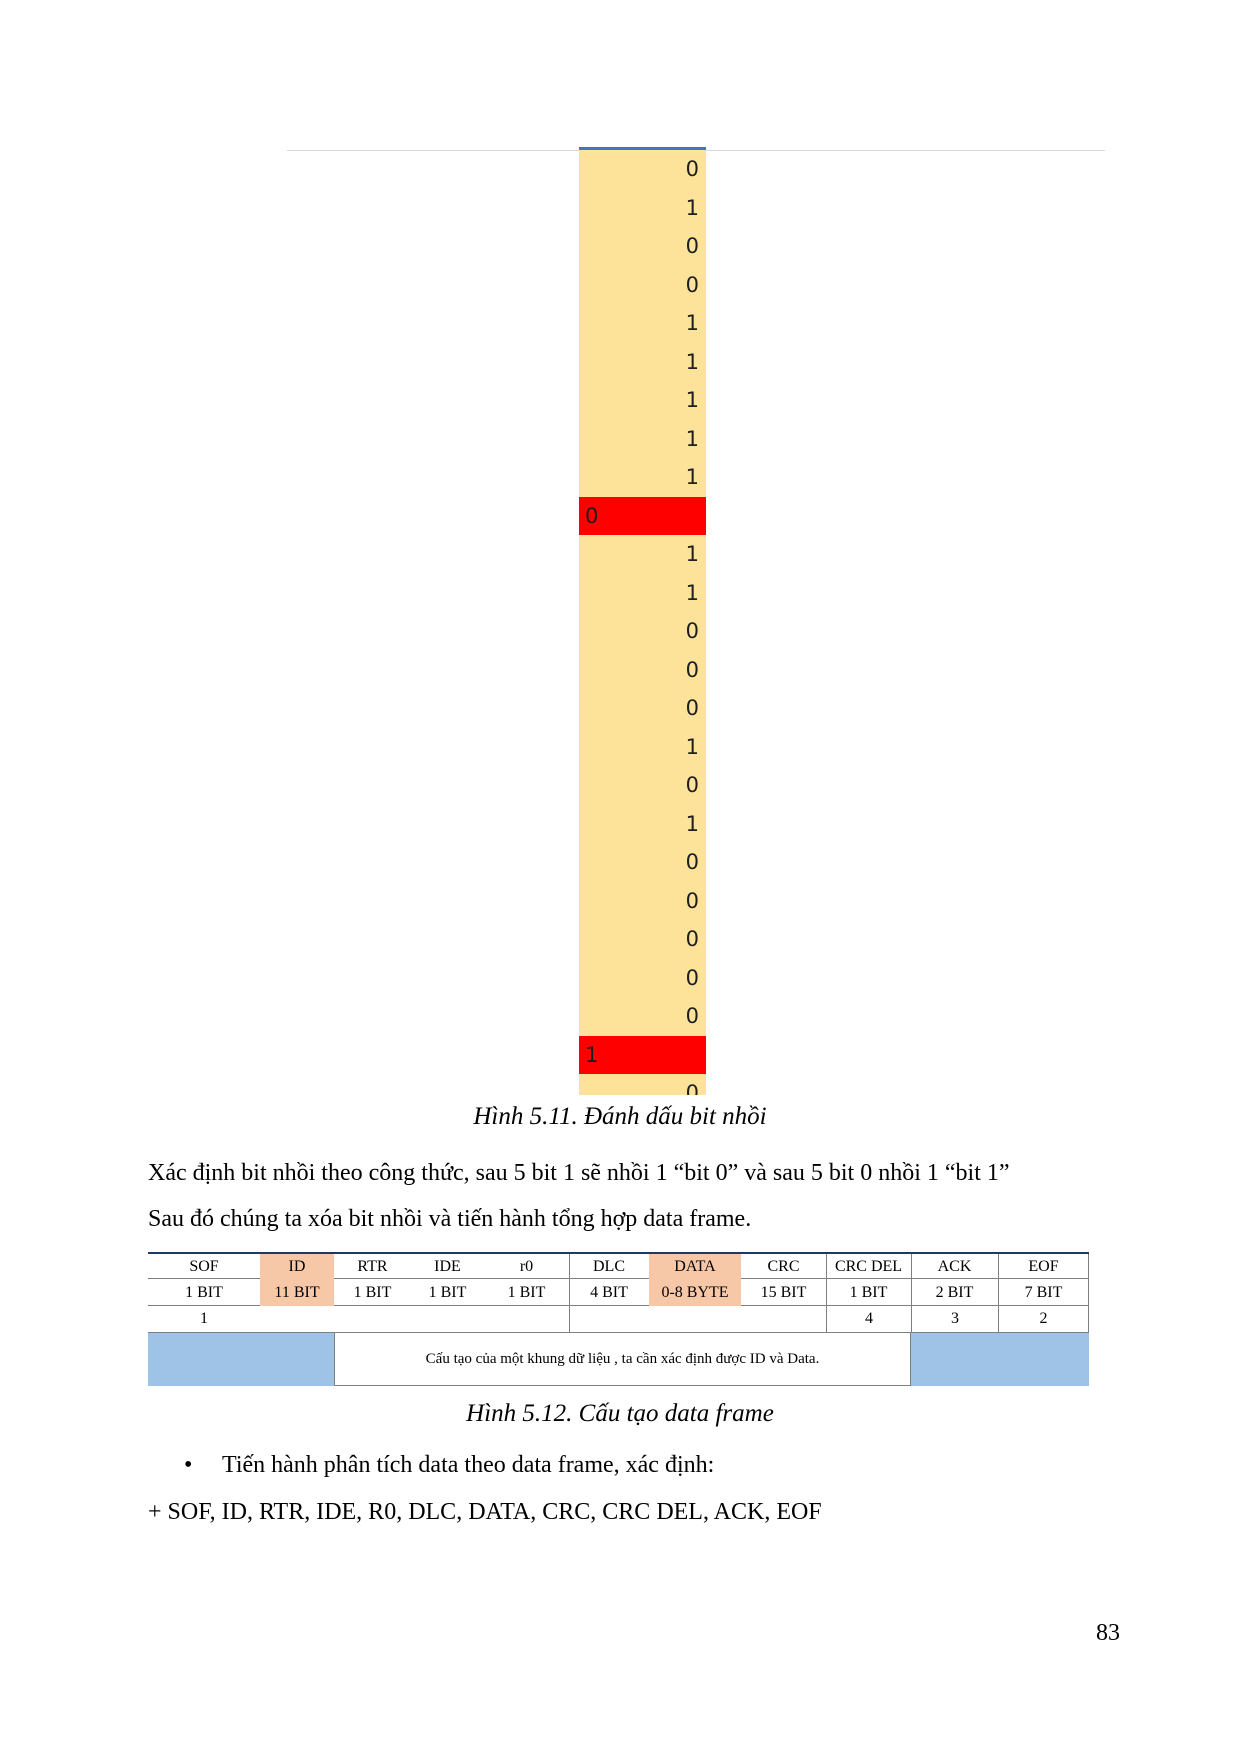 The width and height of the screenshot is (1240, 1754). I want to click on column-header-rule, so click(642, 148).